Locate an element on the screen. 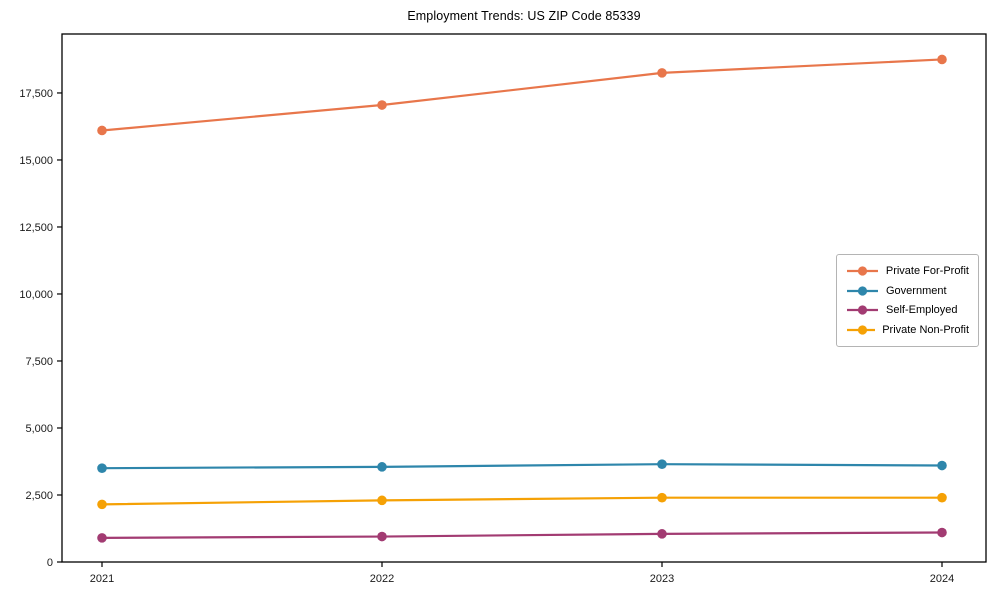 This screenshot has width=1000, height=600. y-tick-label: 7,500 is located at coordinates (39, 362).